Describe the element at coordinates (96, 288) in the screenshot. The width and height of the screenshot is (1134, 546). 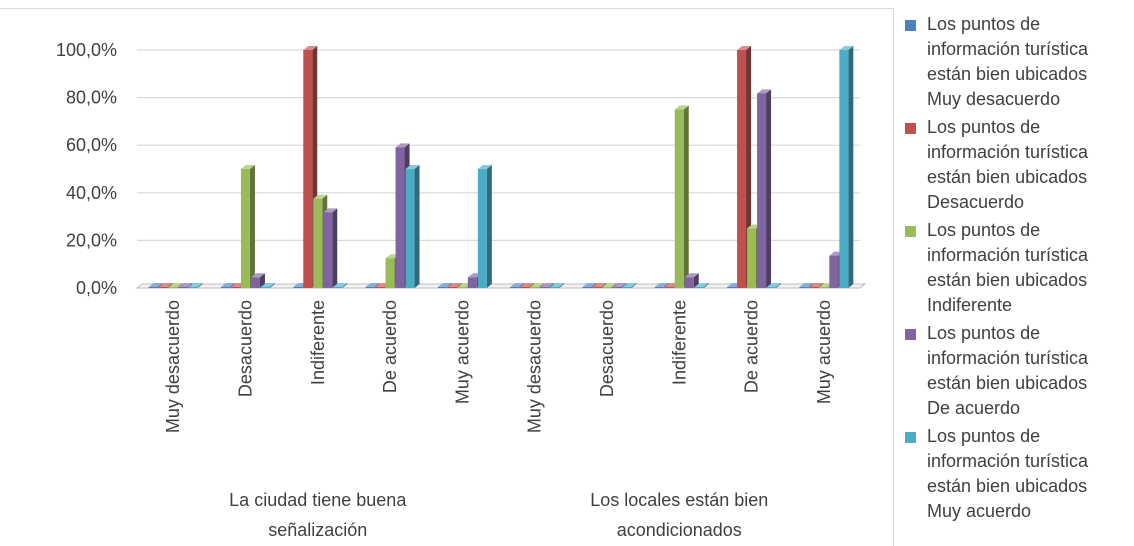
I see `y-tick-label: 0,0%` at that location.